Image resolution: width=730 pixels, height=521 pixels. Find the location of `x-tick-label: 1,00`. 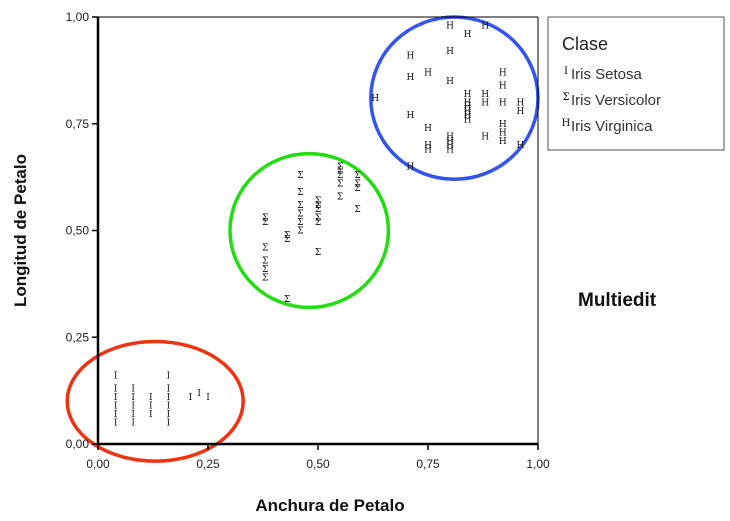

x-tick-label: 1,00 is located at coordinates (538, 464).